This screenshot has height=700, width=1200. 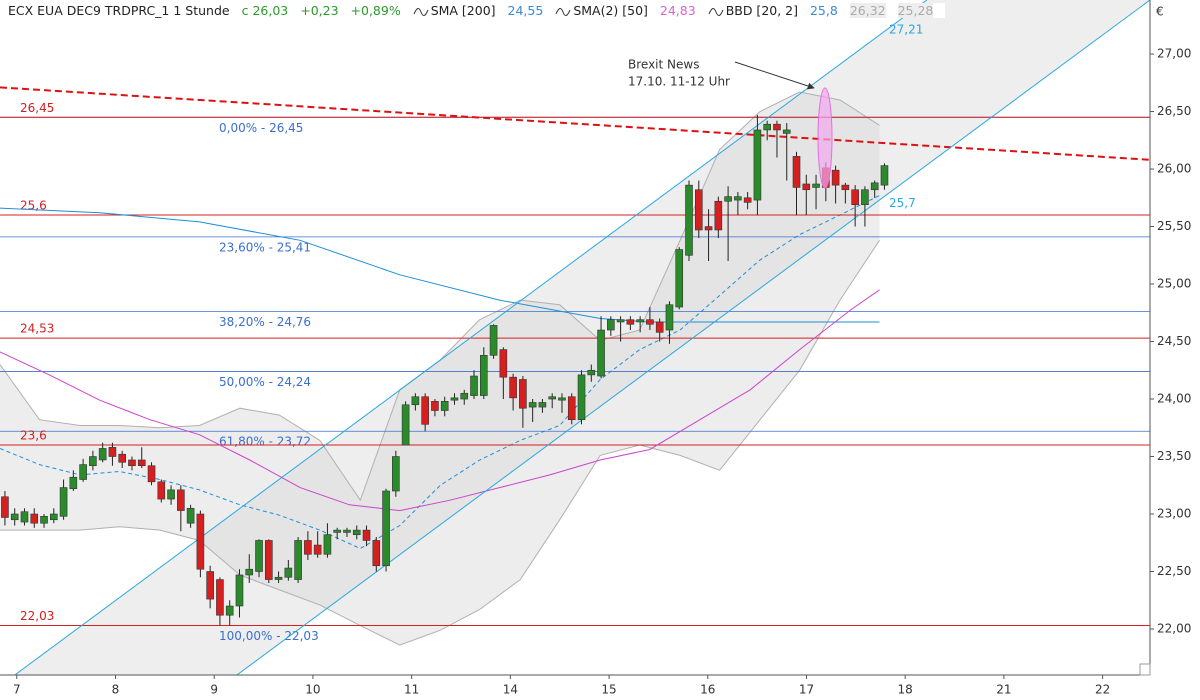 I want to click on x-tick-label: 10, so click(x=312, y=690).